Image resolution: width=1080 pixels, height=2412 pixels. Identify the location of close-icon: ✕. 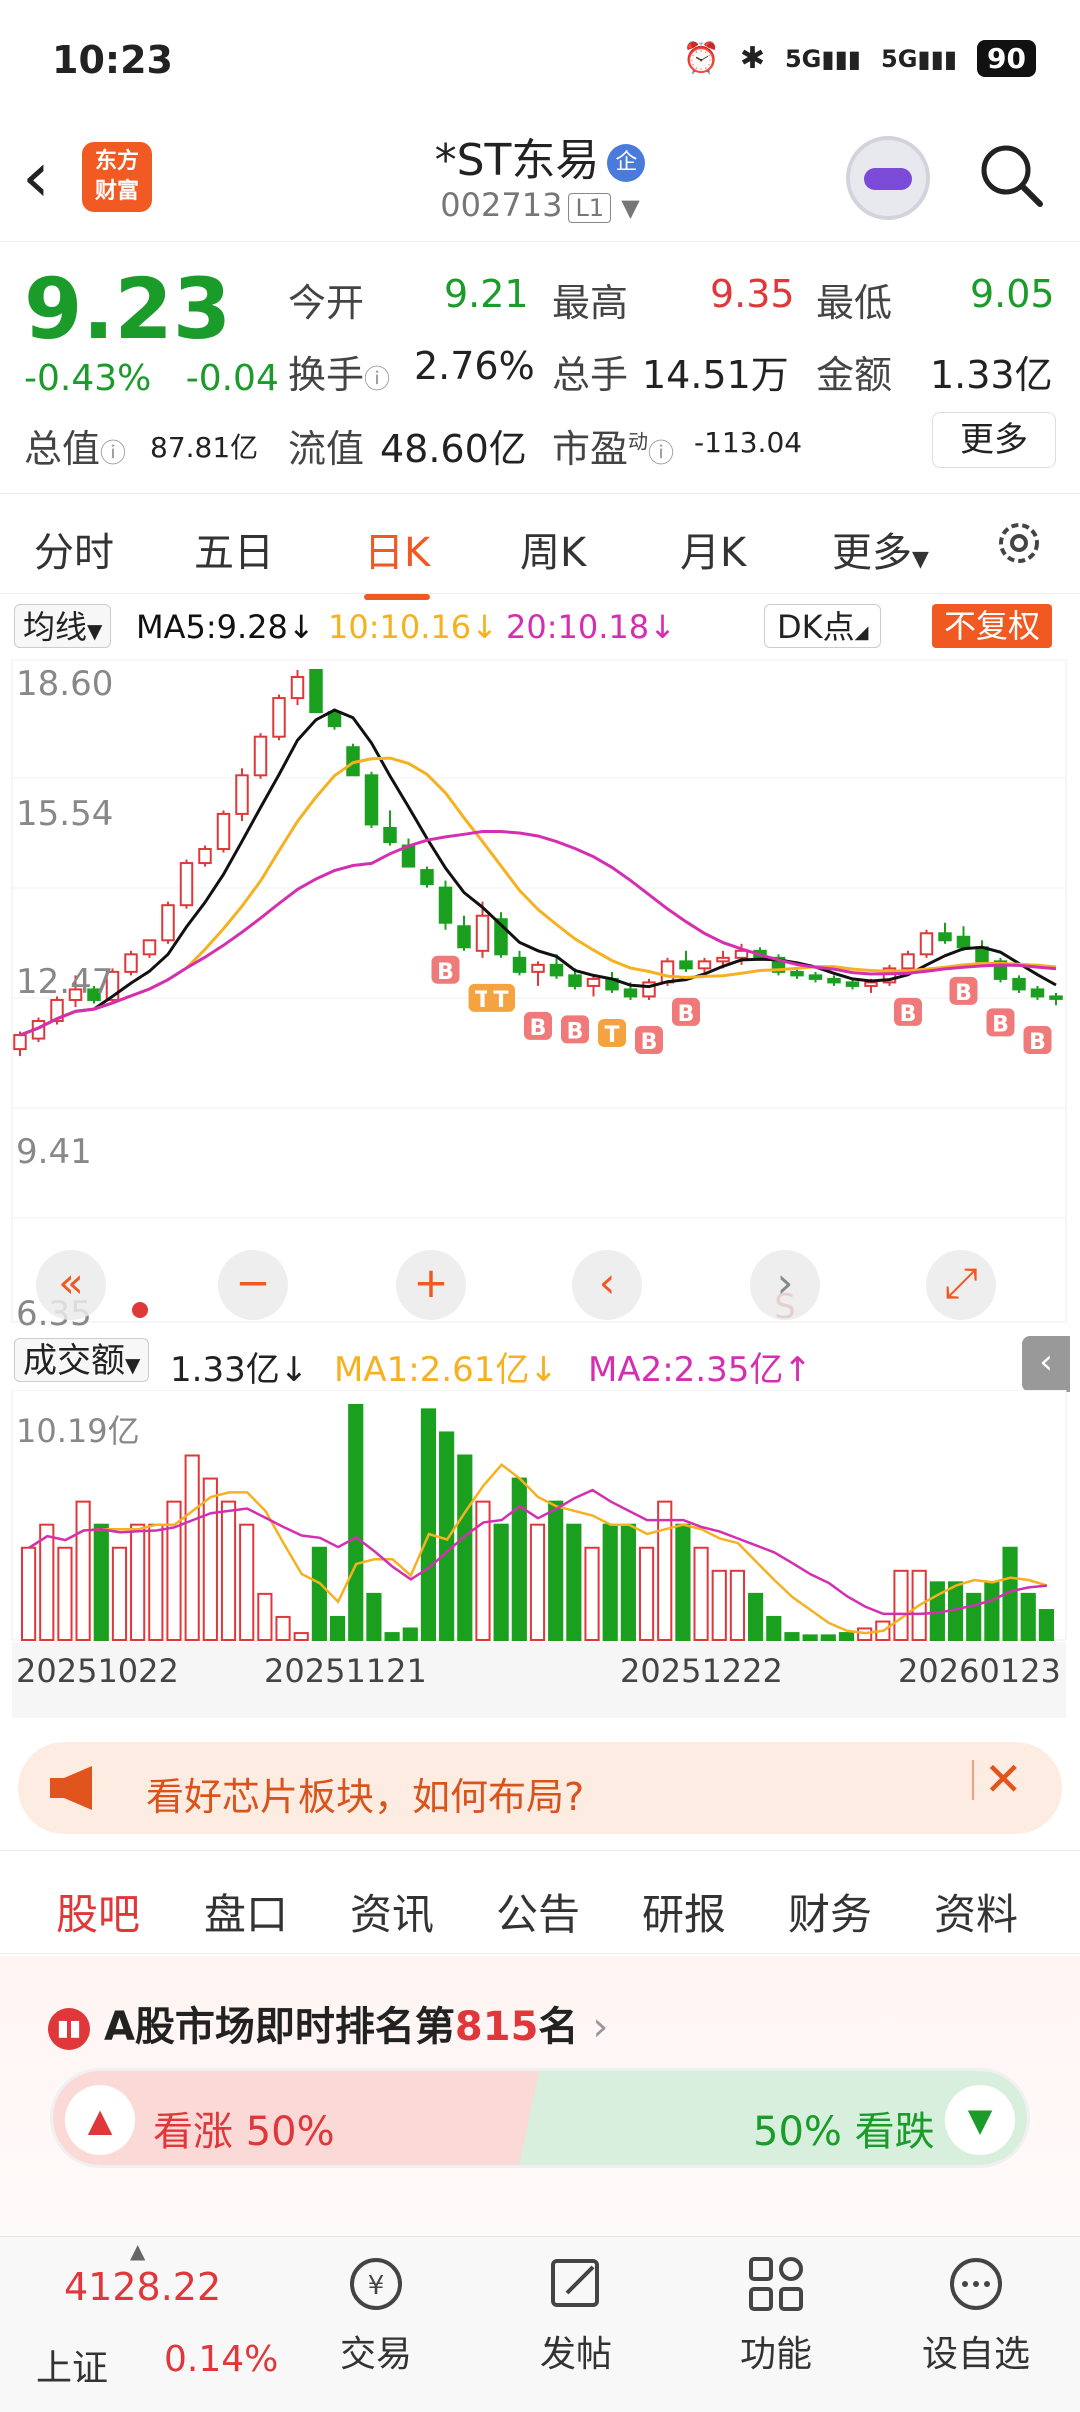
(1003, 1779).